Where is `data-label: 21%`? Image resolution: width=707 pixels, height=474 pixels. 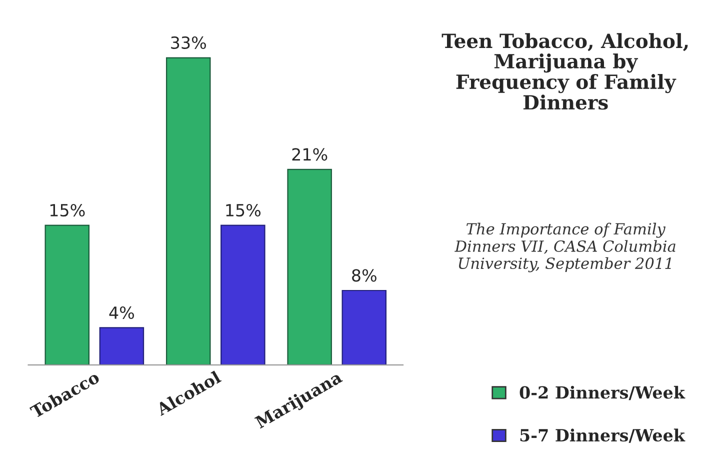
data-label: 21% is located at coordinates (310, 154).